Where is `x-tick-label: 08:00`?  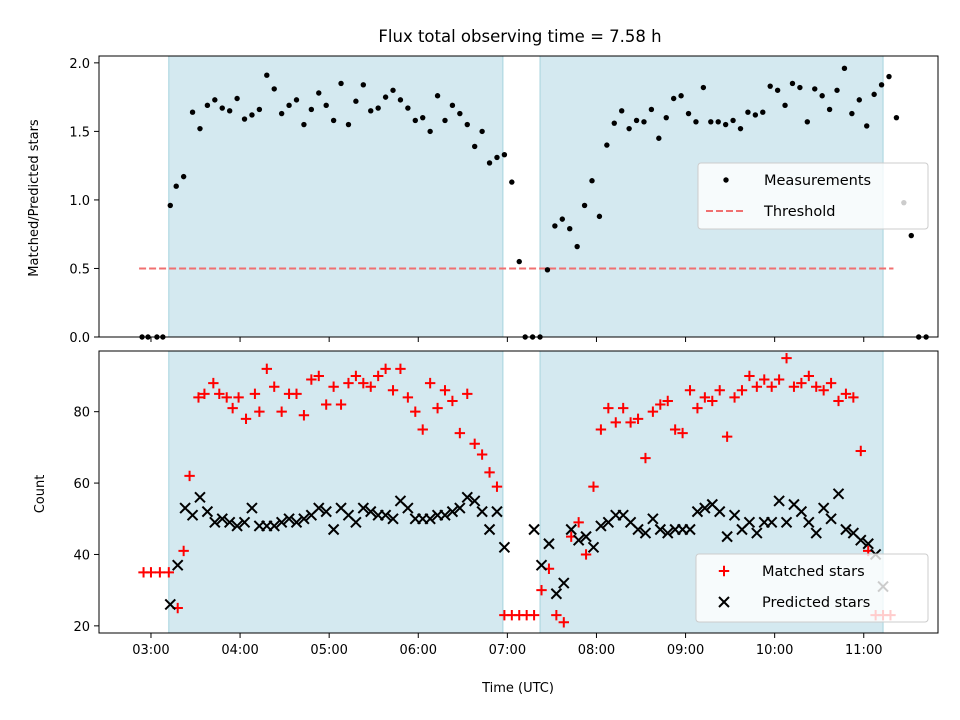 x-tick-label: 08:00 is located at coordinates (596, 650).